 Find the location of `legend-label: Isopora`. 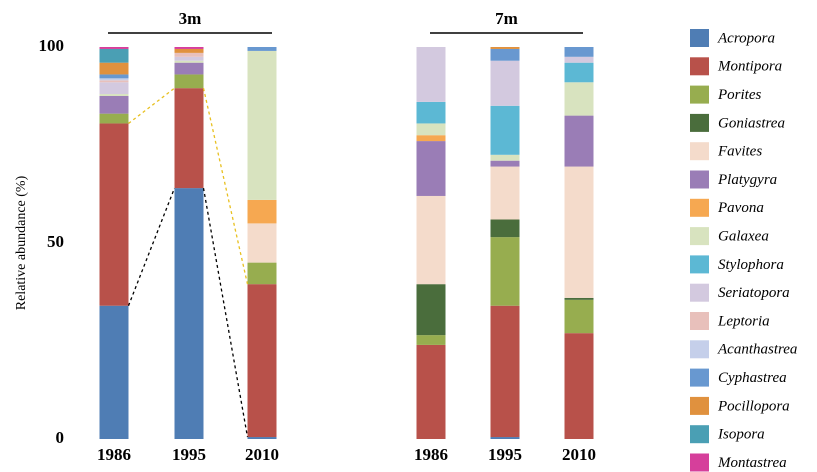

legend-label: Isopora is located at coordinates (741, 435).